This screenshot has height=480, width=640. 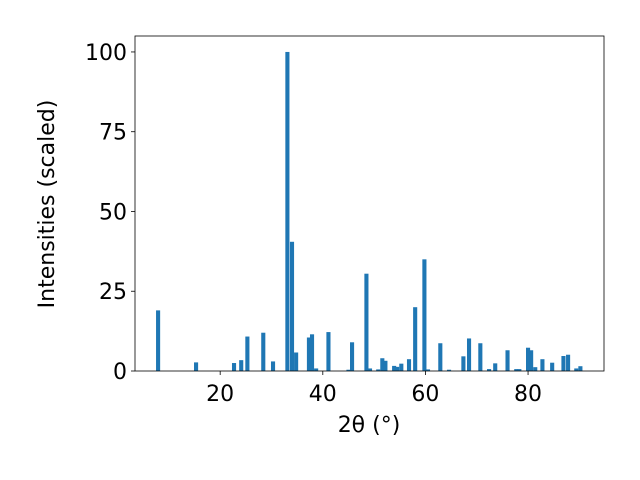 I want to click on y-tick-label: 75, so click(x=113, y=133).